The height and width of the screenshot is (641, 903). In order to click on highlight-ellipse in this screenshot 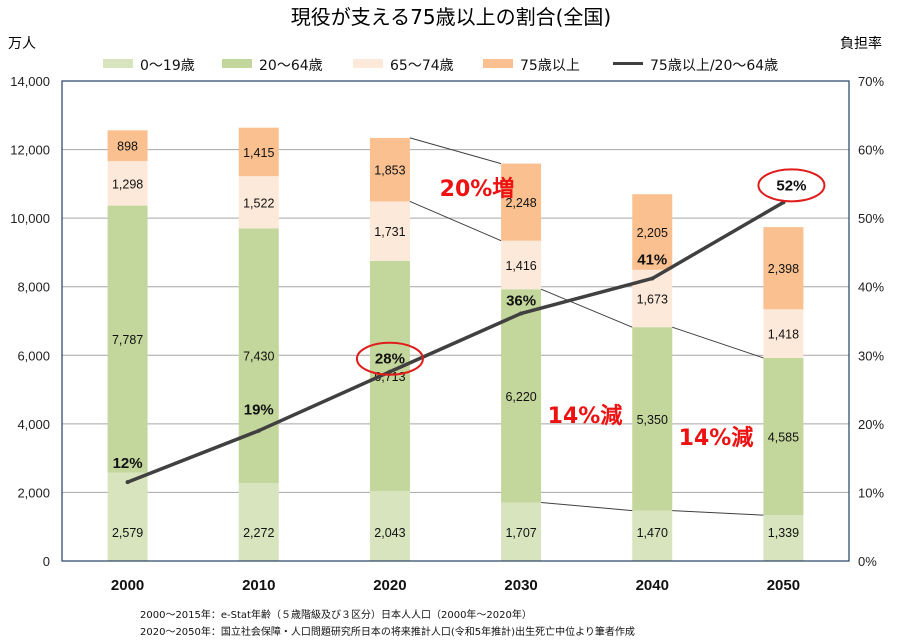, I will do `click(389, 358)`.